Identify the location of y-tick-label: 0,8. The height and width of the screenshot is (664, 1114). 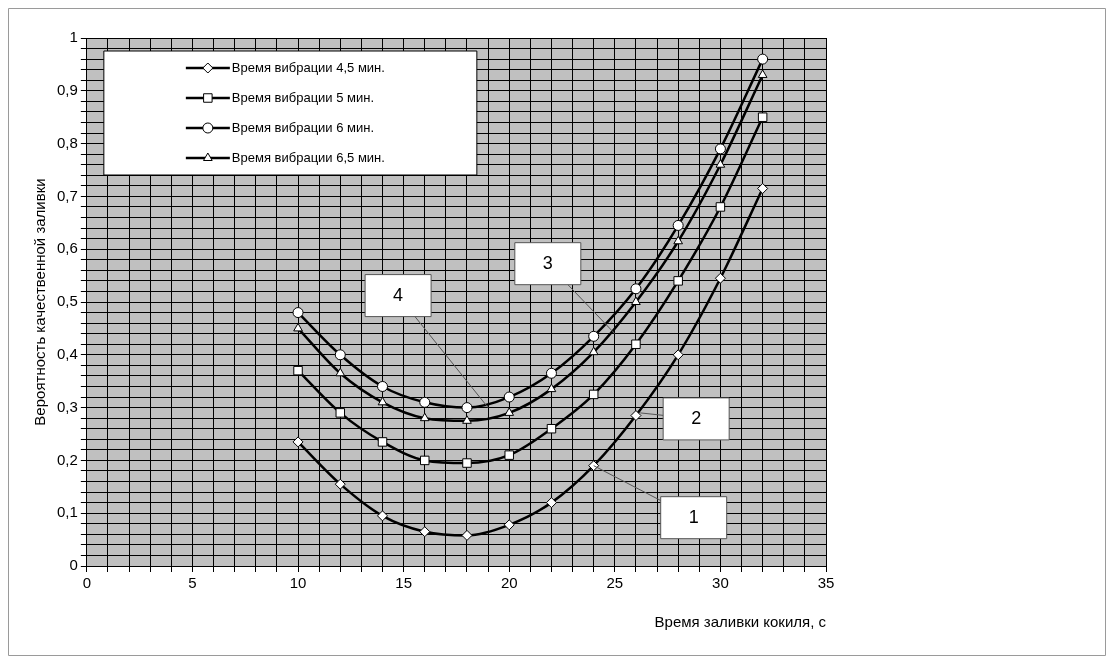
(67, 142).